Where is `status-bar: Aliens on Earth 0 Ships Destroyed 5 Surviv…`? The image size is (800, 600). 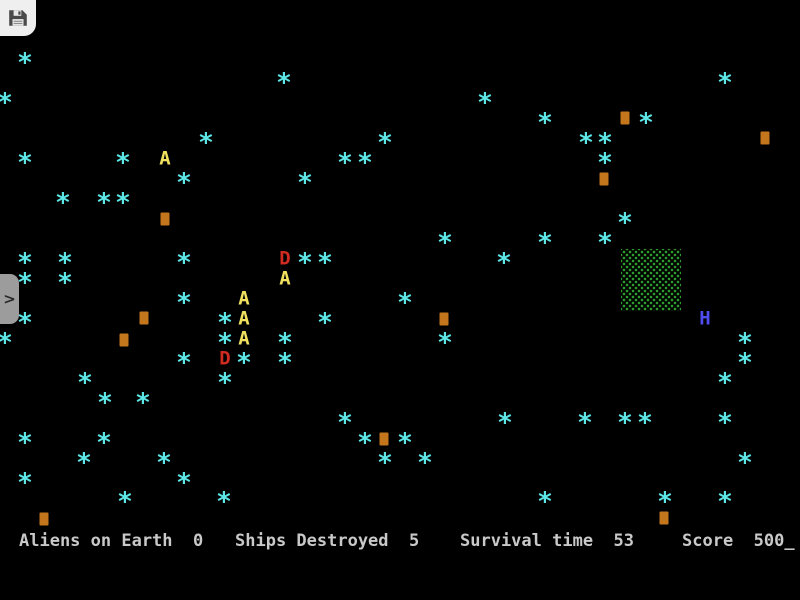 status-bar: Aliens on Earth 0 Ships Destroyed 5 Surviv… is located at coordinates (400, 541).